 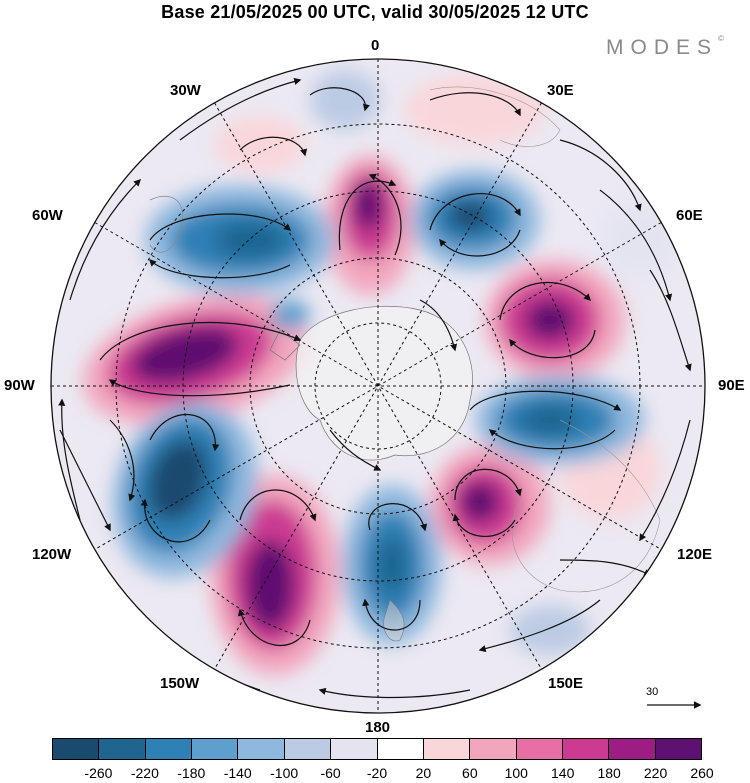 What do you see at coordinates (566, 683) in the screenshot?
I see `lon-label-150e: 150E` at bounding box center [566, 683].